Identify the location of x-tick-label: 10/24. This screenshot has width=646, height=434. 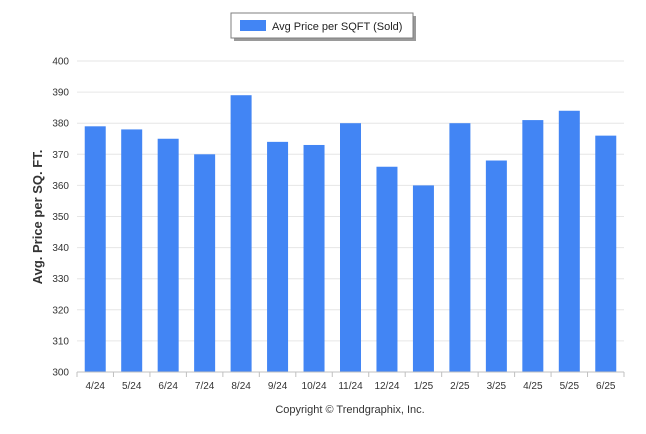
(314, 386).